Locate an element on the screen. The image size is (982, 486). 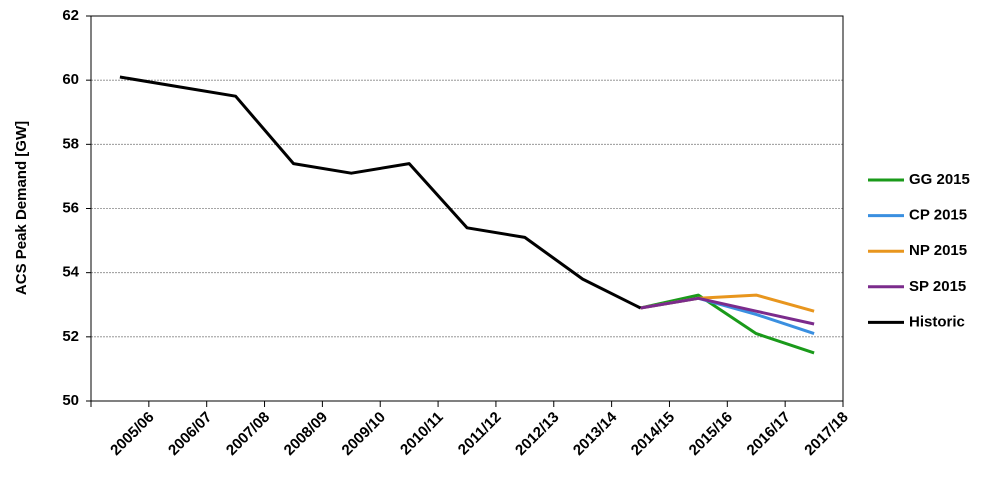
x-tick-label: 2012/13 is located at coordinates (537, 434).